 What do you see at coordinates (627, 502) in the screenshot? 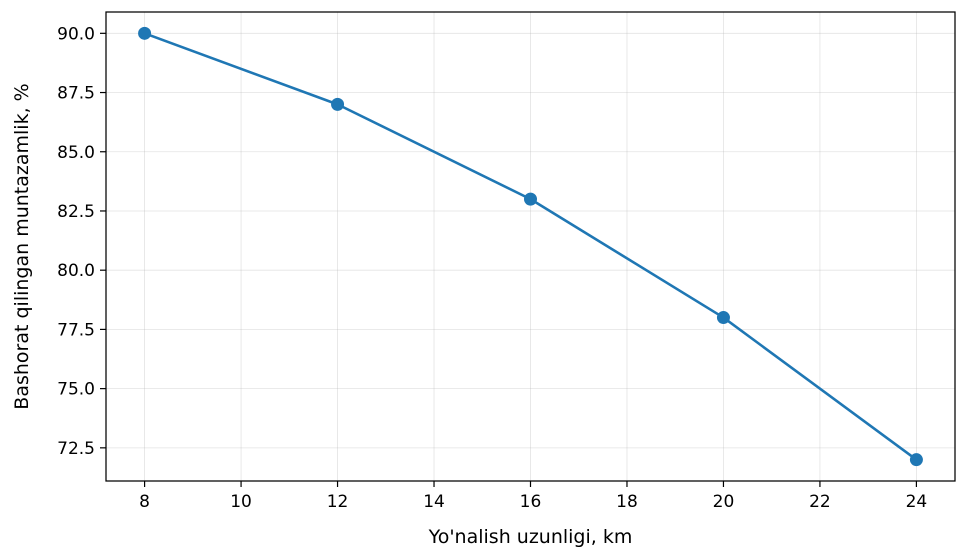
I see `x-tick-label: 18` at bounding box center [627, 502].